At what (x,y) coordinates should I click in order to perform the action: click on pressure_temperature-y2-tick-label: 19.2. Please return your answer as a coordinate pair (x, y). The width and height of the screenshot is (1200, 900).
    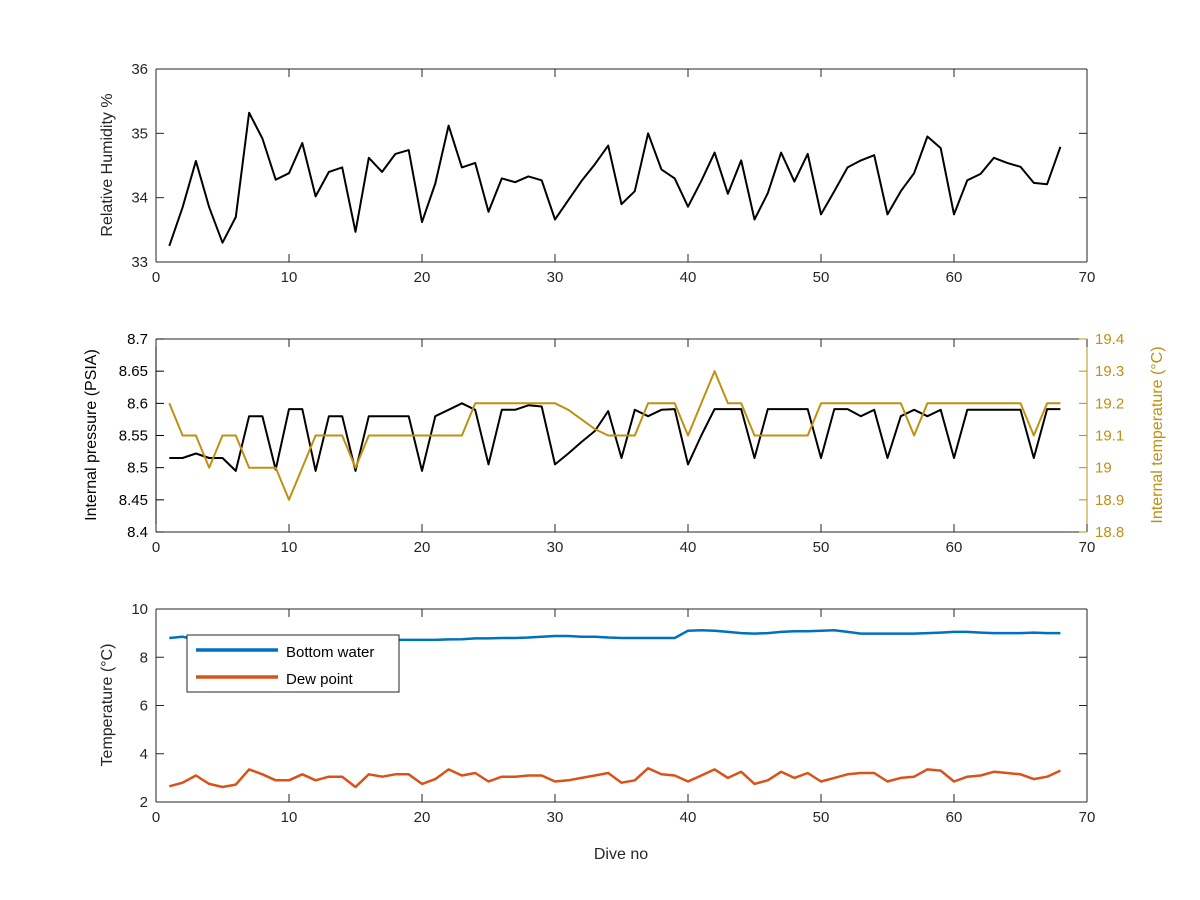
    Looking at the image, I should click on (1109, 403).